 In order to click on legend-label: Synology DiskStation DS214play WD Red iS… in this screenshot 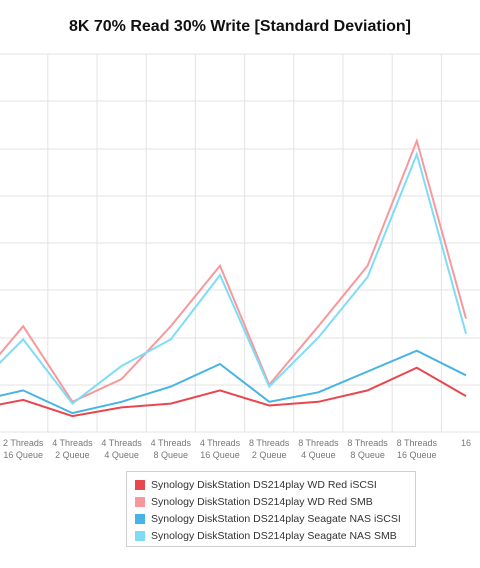, I will do `click(264, 484)`.